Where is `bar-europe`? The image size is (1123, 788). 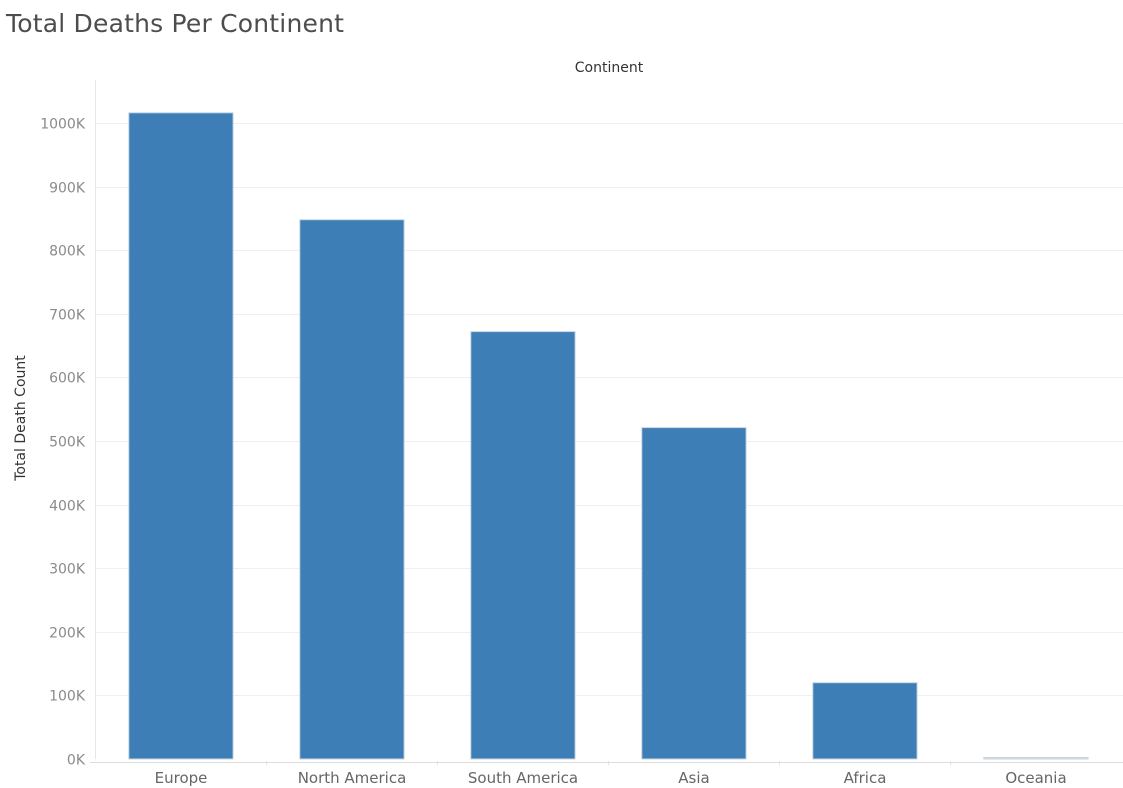 bar-europe is located at coordinates (181, 436).